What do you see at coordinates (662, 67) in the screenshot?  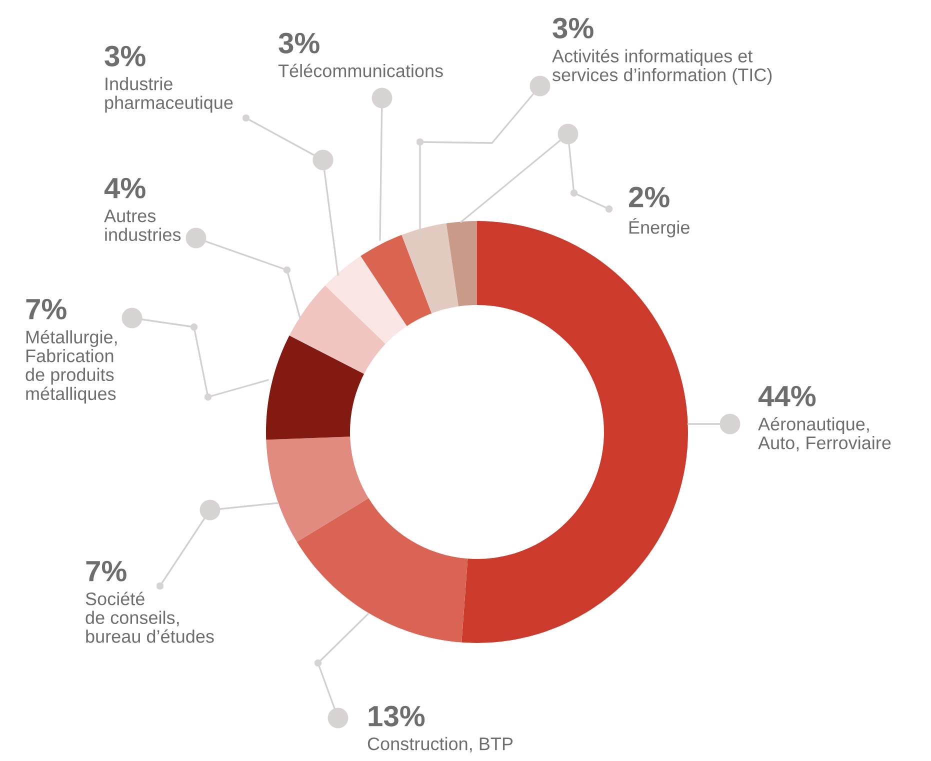 I see `slice-label: Activités informatiques et services d’information (TIC)` at bounding box center [662, 67].